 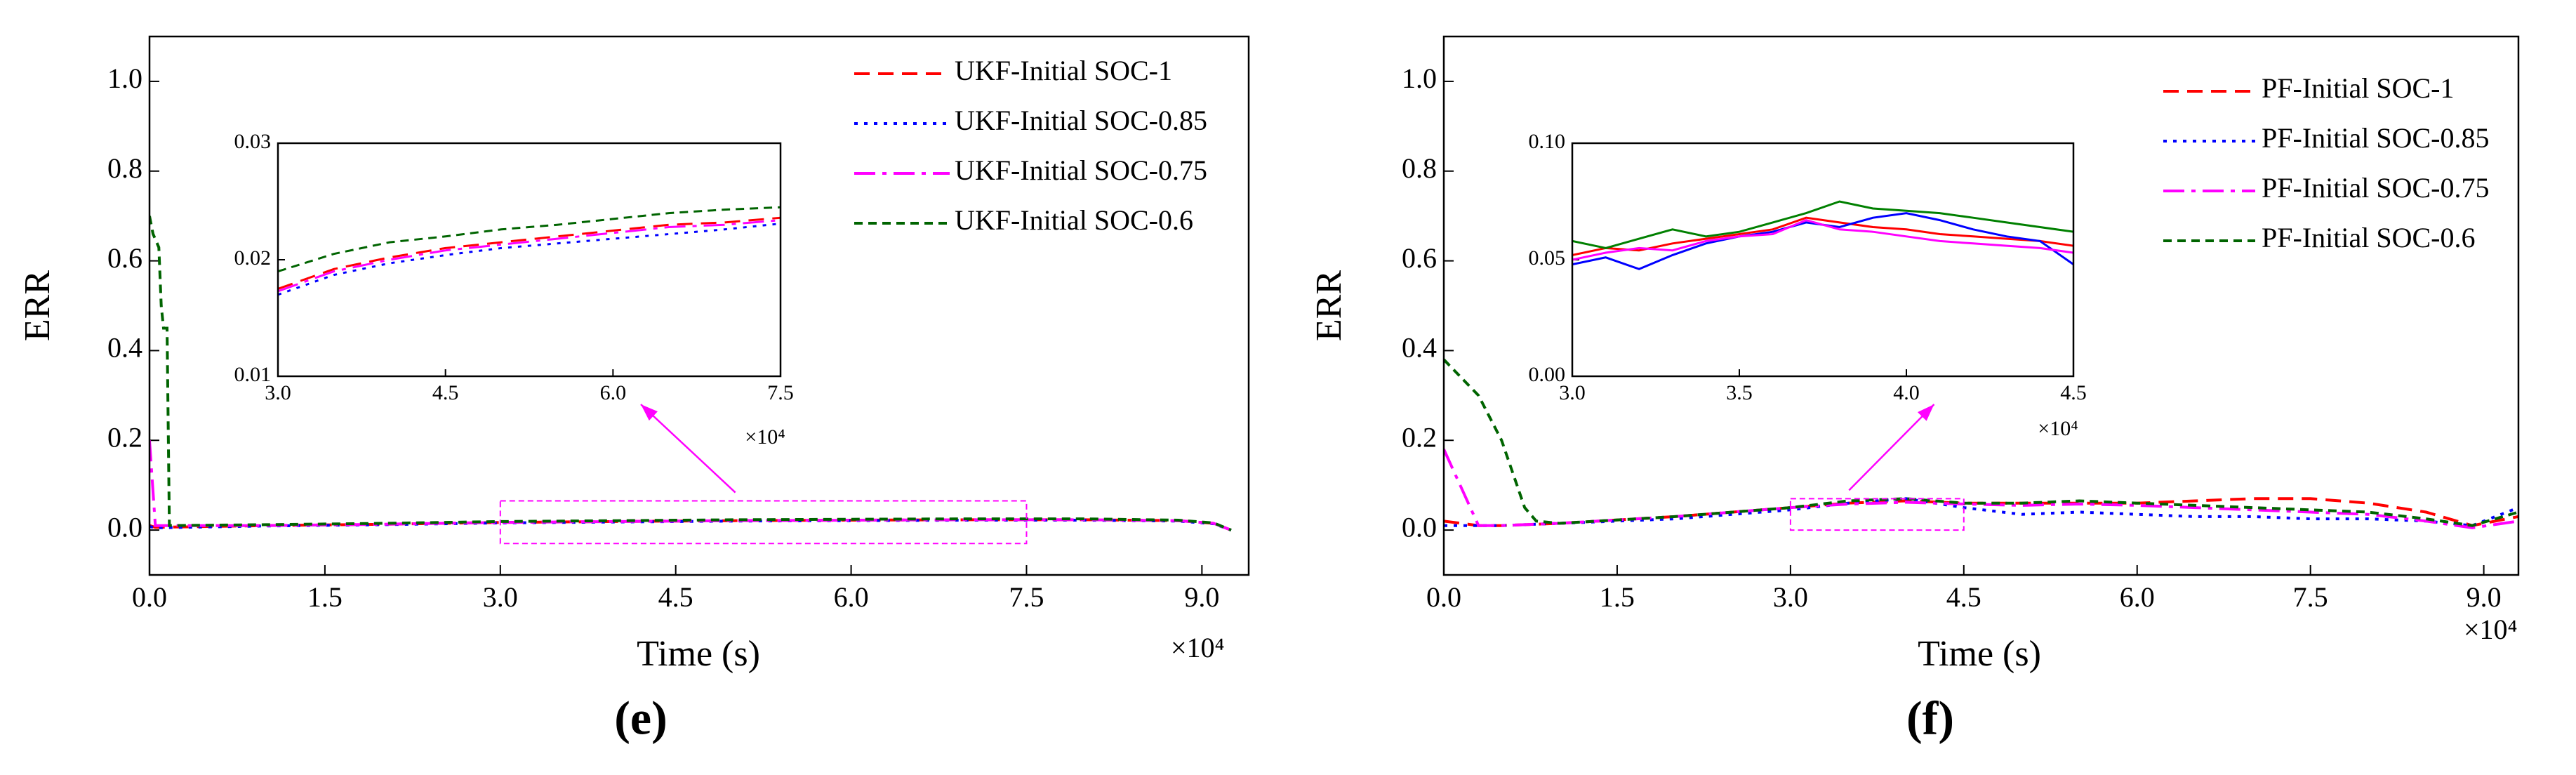 What do you see at coordinates (1074, 220) in the screenshot?
I see `legend-label: UKF-Initial SOC-0.6` at bounding box center [1074, 220].